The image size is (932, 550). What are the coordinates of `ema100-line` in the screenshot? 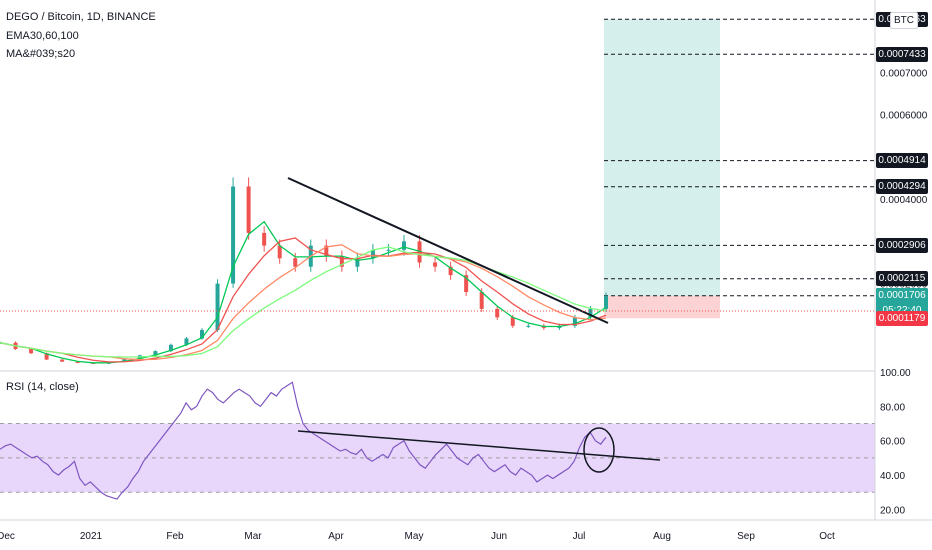 It's located at (303, 302).